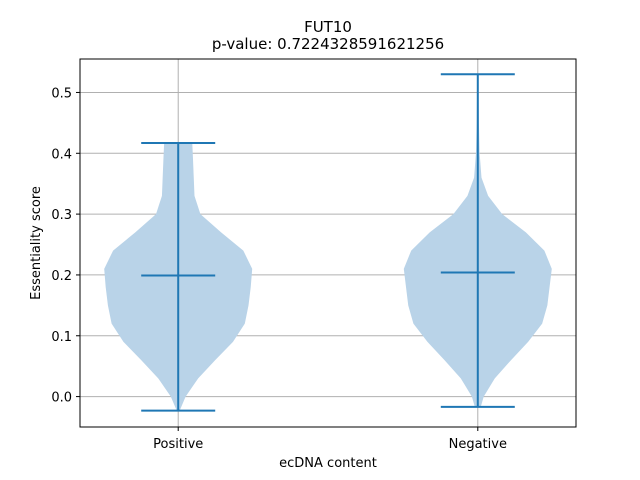  What do you see at coordinates (61, 215) in the screenshot?
I see `y-tick-label: 0.3` at bounding box center [61, 215].